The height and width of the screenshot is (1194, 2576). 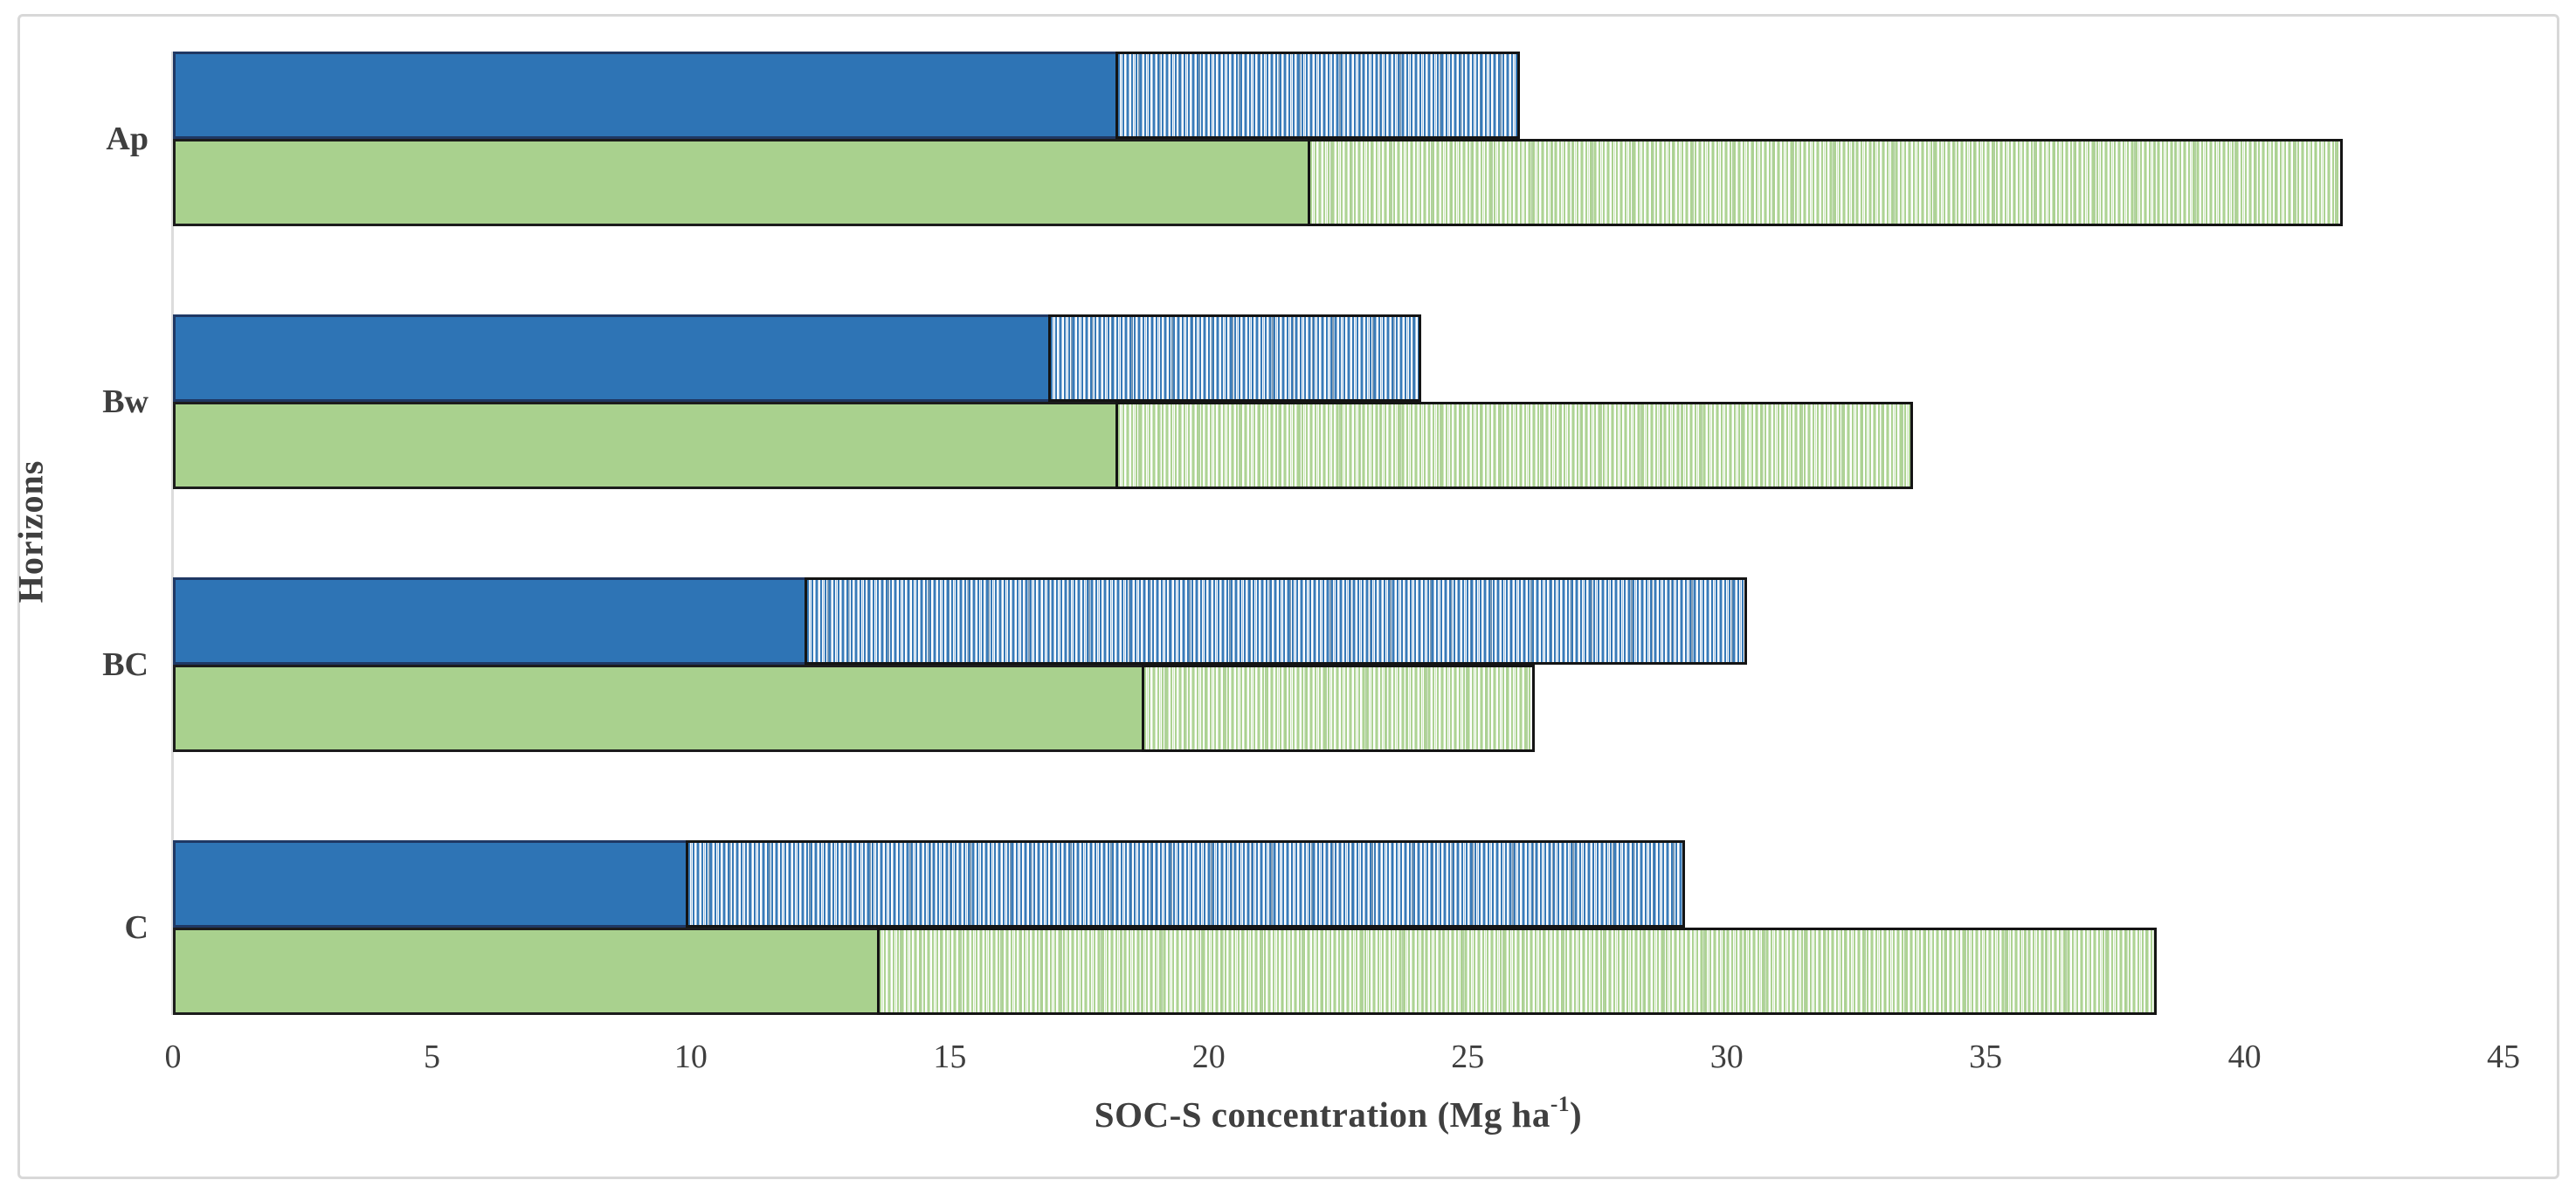 I want to click on blue-bar-C, so click(x=929, y=884).